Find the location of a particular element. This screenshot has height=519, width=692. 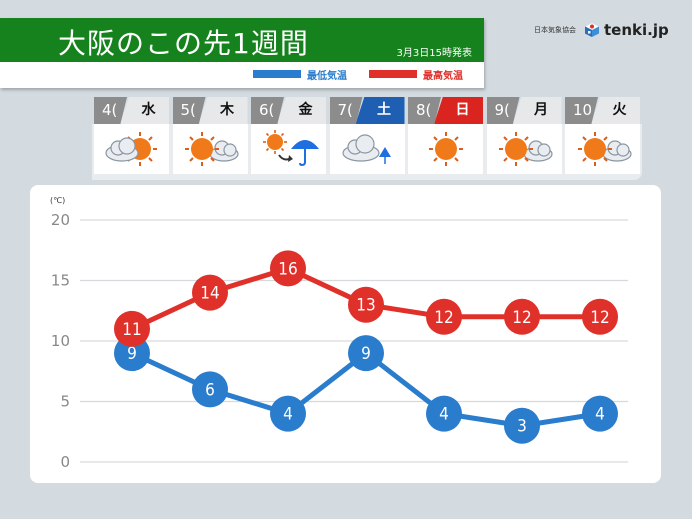

svg-text: 16 is located at coordinates (287, 269).